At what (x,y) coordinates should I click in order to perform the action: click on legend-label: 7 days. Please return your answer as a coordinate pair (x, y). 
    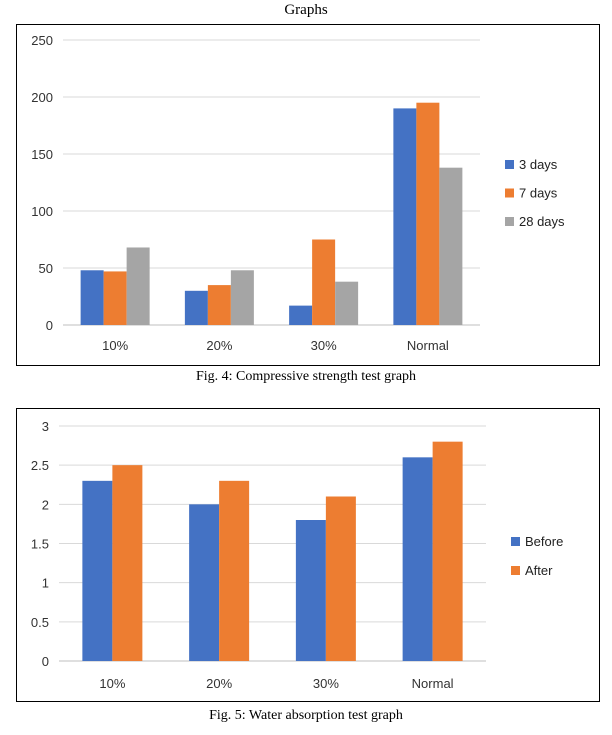
    Looking at the image, I should click on (538, 193).